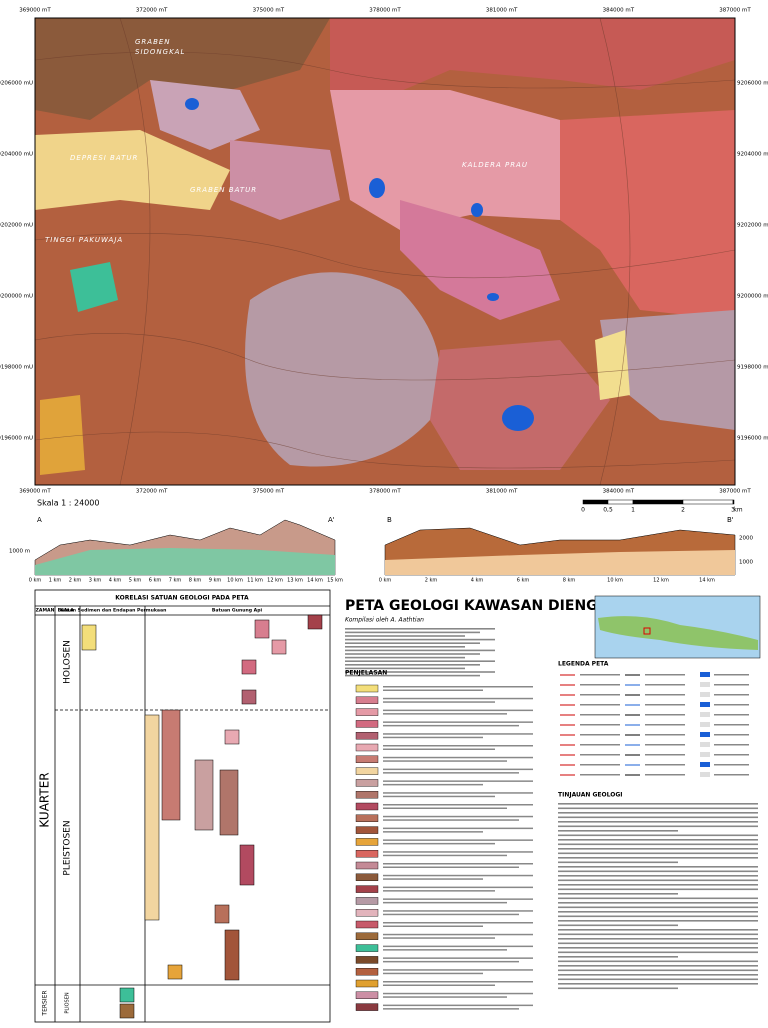 Image resolution: width=768 pixels, height=1028 pixels. What do you see at coordinates (68, 1003) in the screenshot?
I see `epoch: PLIOSEN` at bounding box center [68, 1003].